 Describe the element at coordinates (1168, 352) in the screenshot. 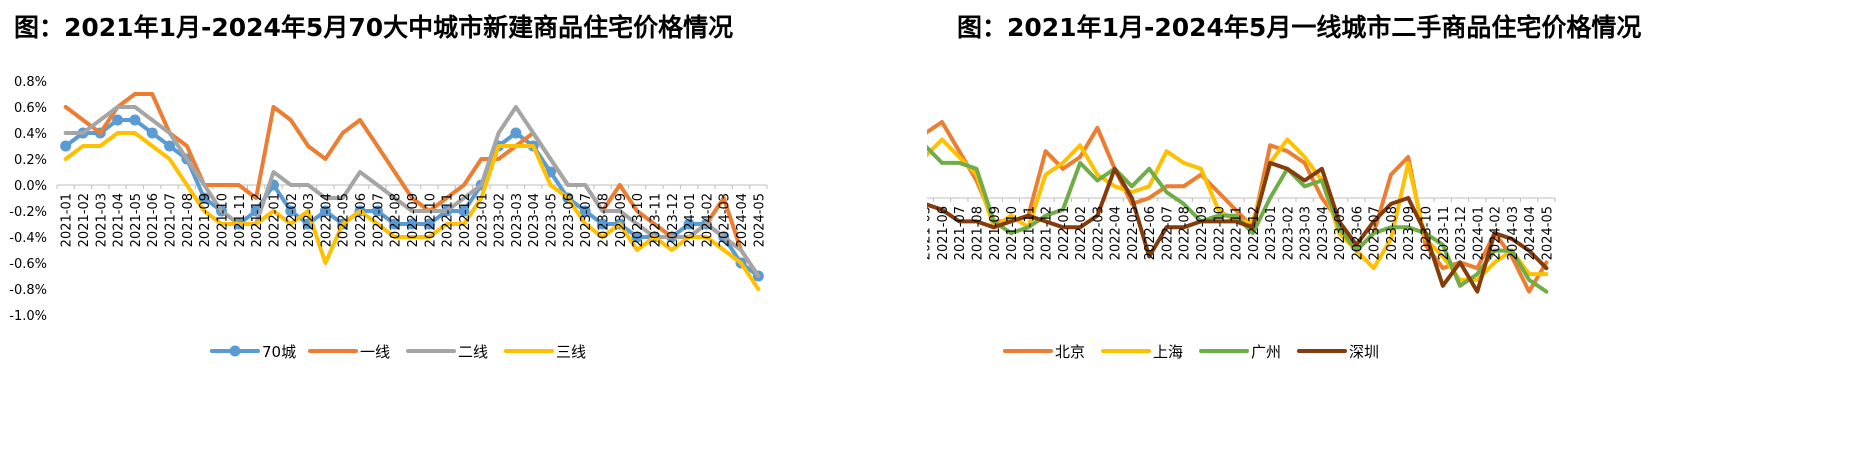

I see `legend-label: 上海` at that location.